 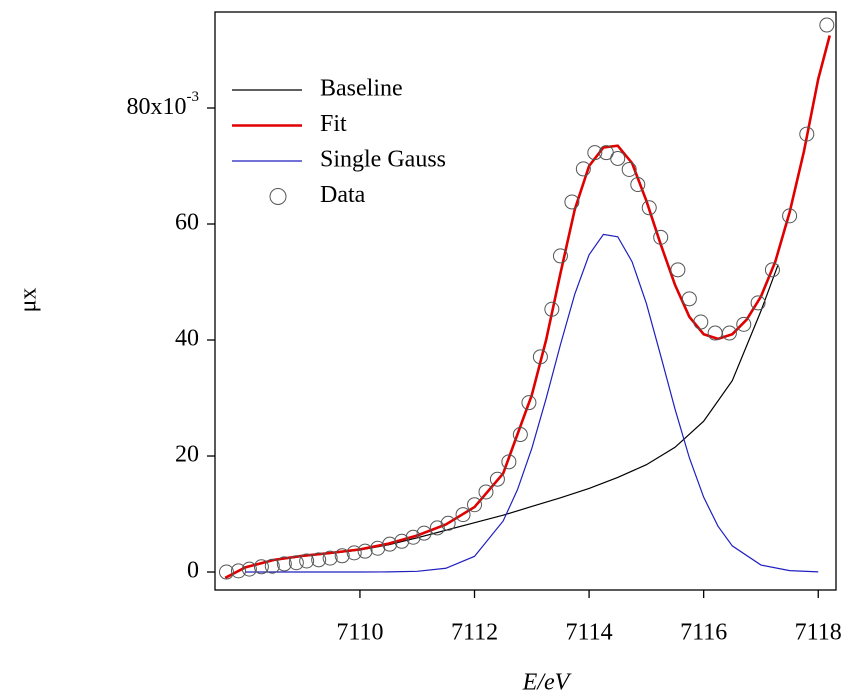 What do you see at coordinates (333, 124) in the screenshot?
I see `legend-label: Fit` at bounding box center [333, 124].